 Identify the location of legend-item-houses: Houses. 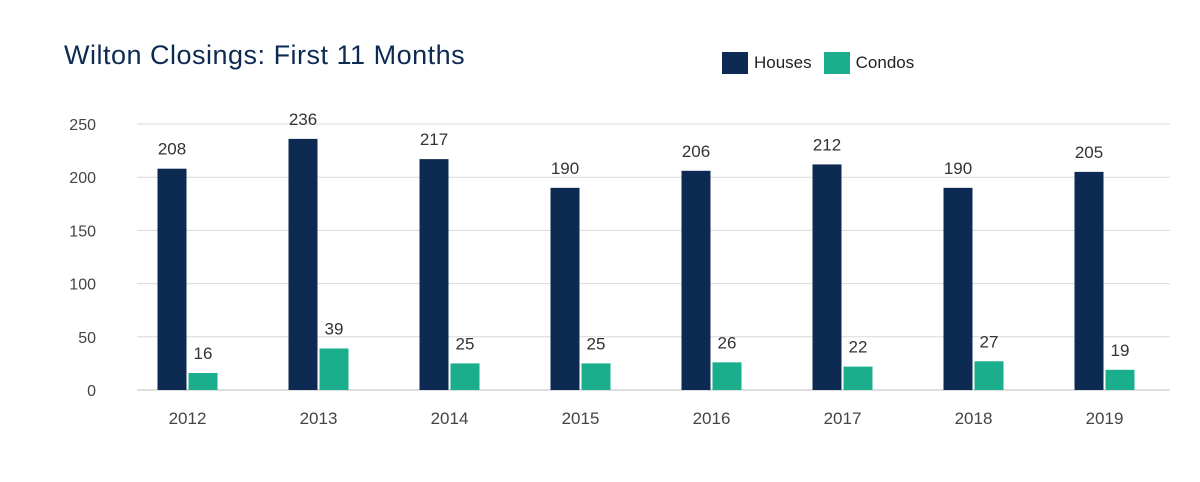
(767, 63).